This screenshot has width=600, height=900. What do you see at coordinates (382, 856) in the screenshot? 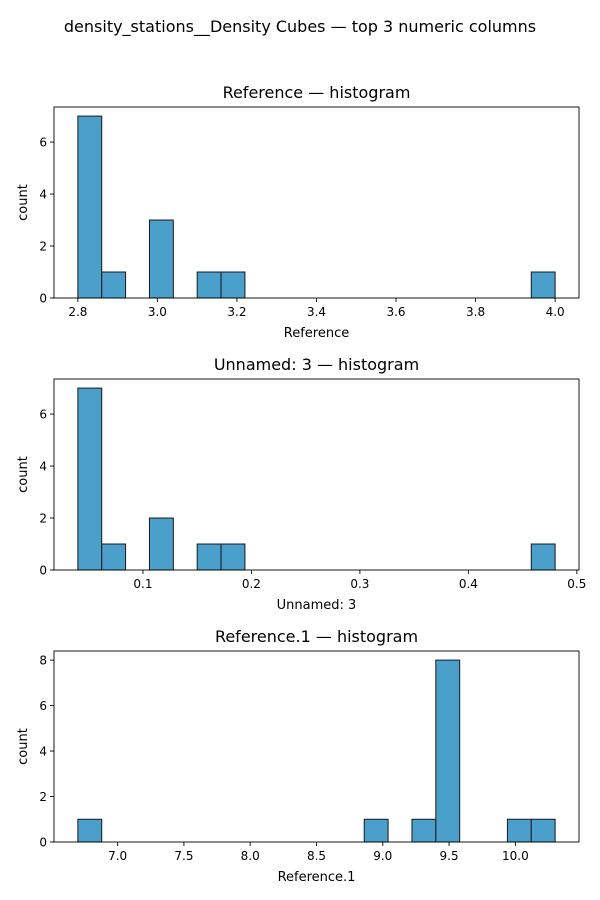
I see `x-tick-label: 9.0` at bounding box center [382, 856].